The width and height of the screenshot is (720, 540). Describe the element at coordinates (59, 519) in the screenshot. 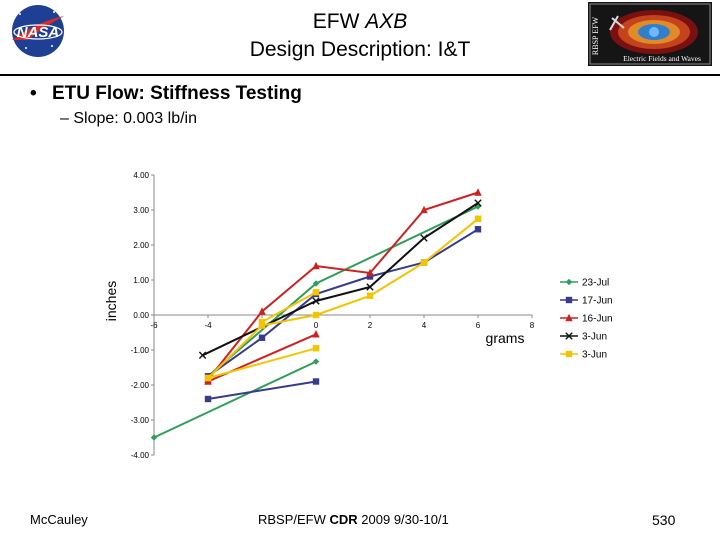

I see `footer-author: McCauley` at that location.